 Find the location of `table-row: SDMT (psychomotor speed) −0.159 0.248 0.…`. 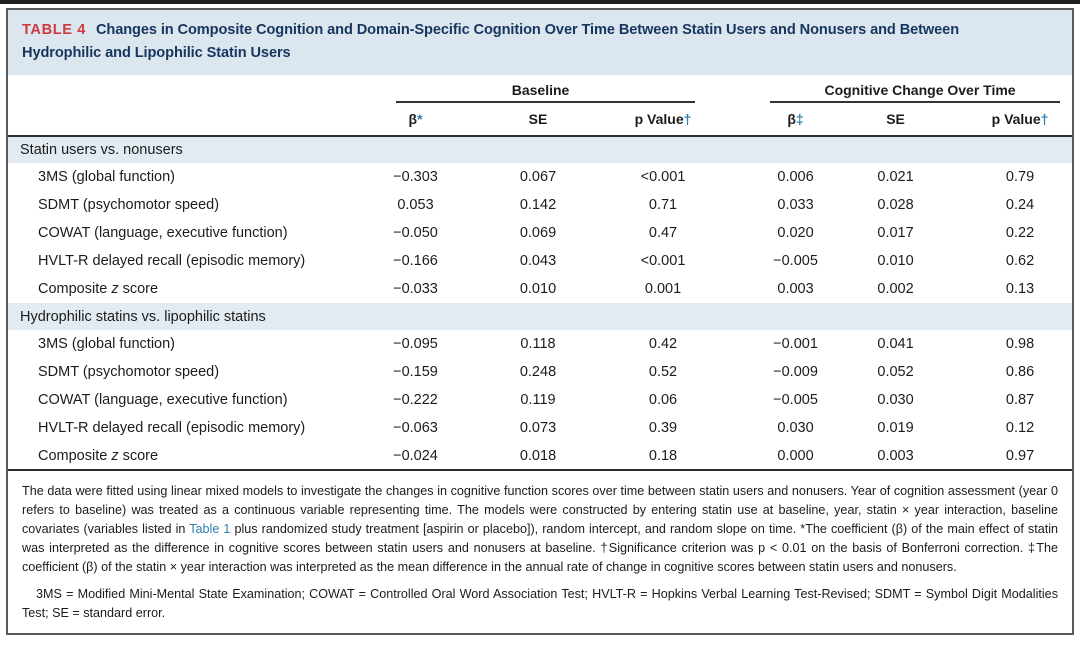

table-row: SDMT (psychomotor speed) −0.159 0.248 0.… is located at coordinates (540, 372).